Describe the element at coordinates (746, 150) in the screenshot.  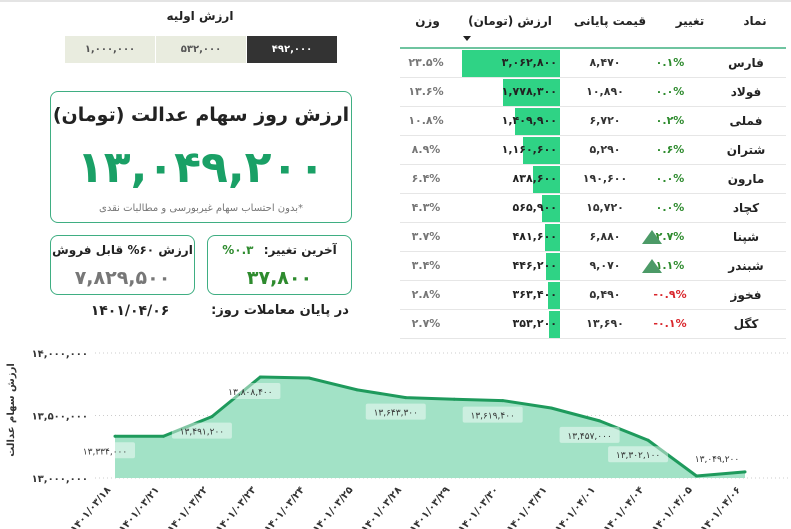
I see `symbol: شتران` at that location.